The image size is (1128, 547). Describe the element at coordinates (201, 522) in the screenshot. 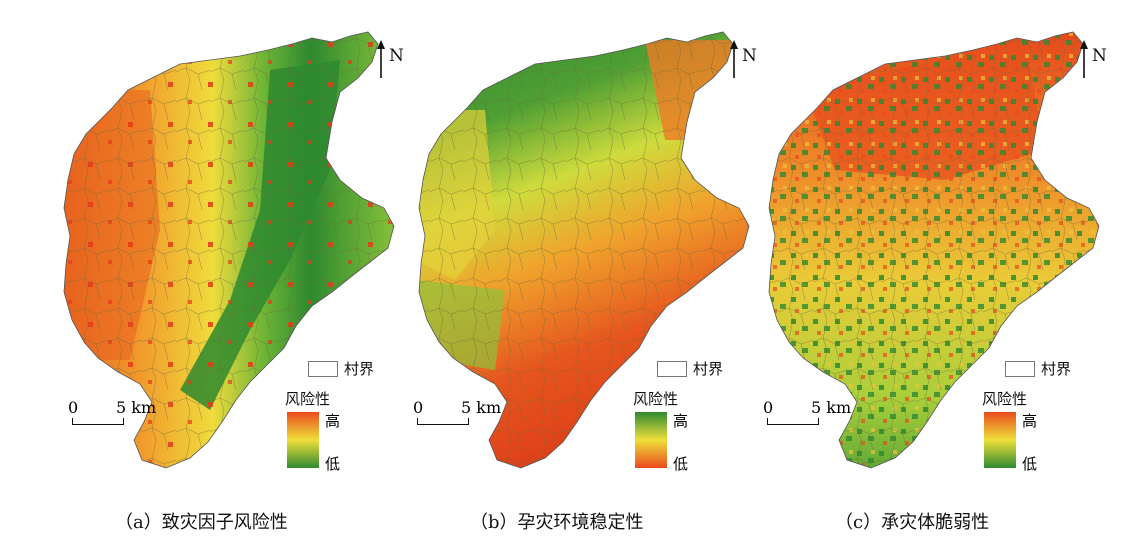

I see `caption-hazard: （a）致灾因子风险性` at that location.